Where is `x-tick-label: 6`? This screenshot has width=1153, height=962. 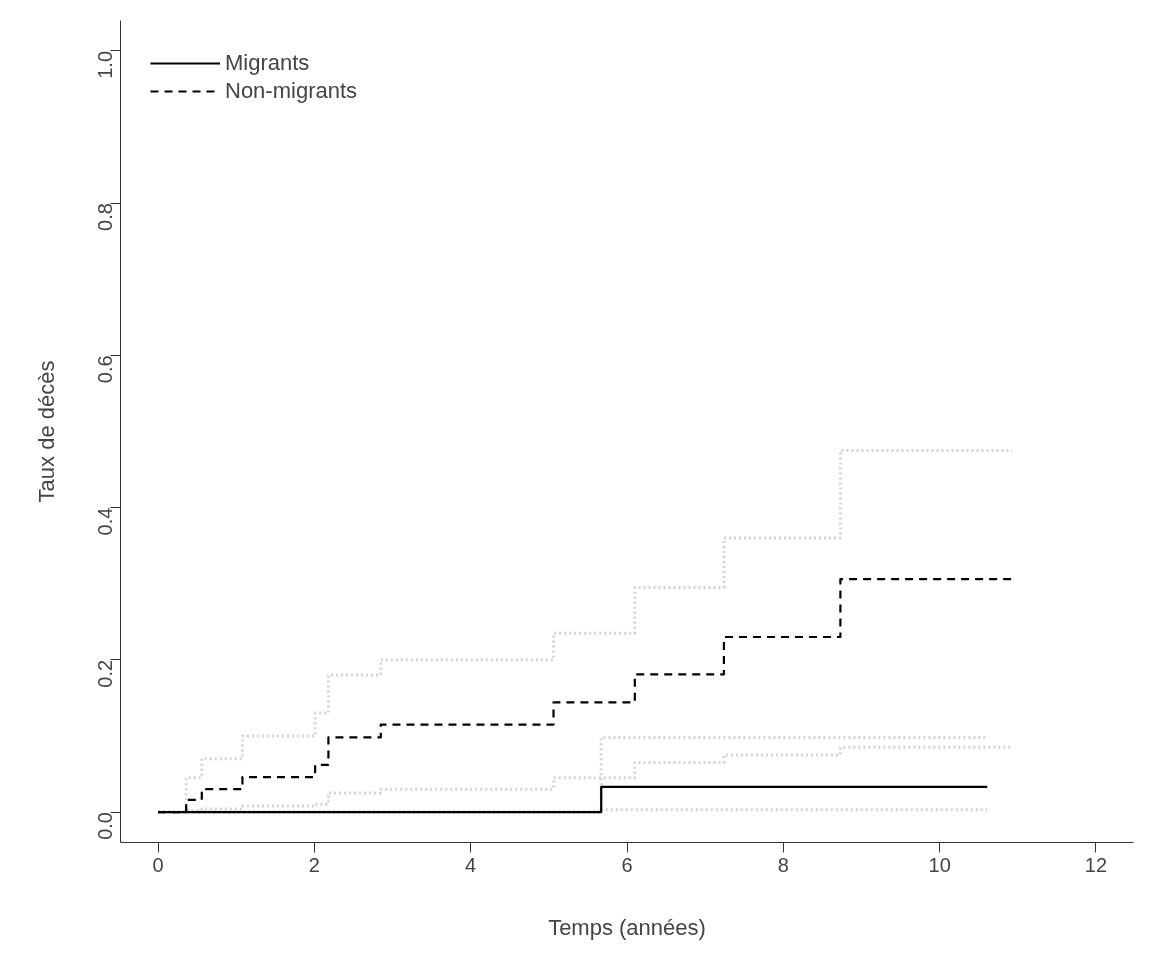 x-tick-label: 6 is located at coordinates (627, 864).